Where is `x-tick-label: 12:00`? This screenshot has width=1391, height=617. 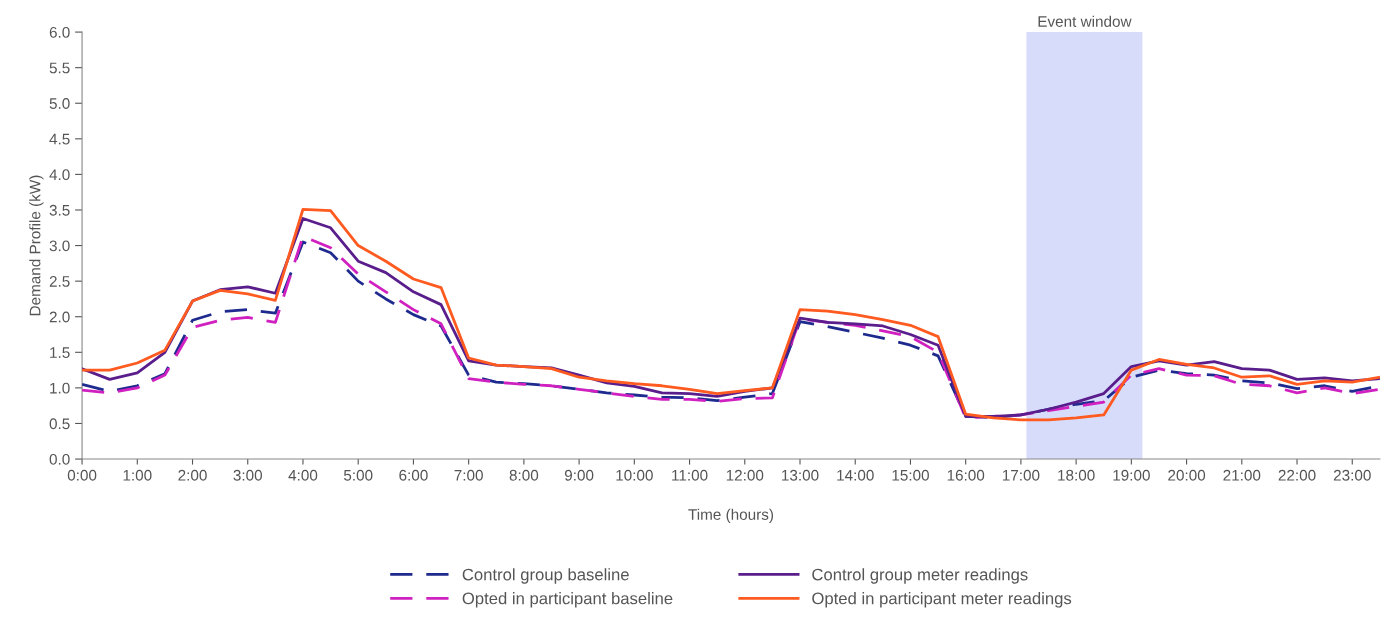 x-tick-label: 12:00 is located at coordinates (745, 475).